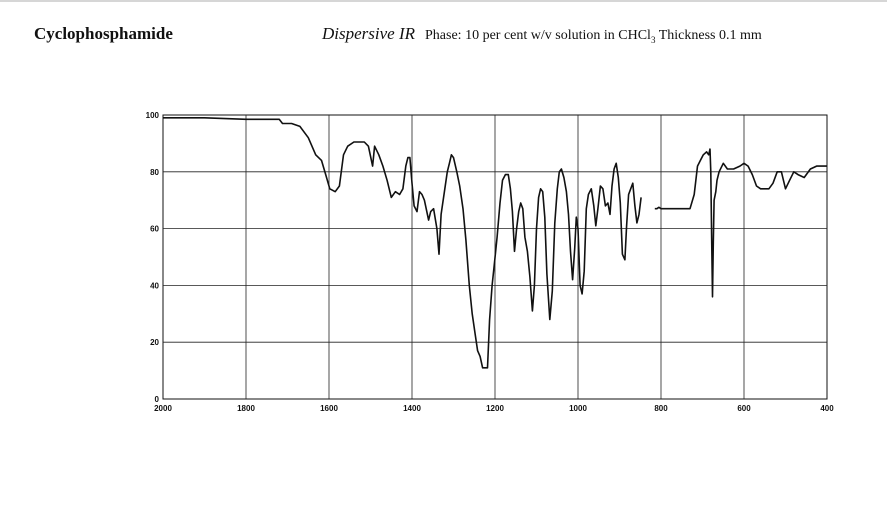  Describe the element at coordinates (154, 342) in the screenshot. I see `y-tick-label: 20` at that location.